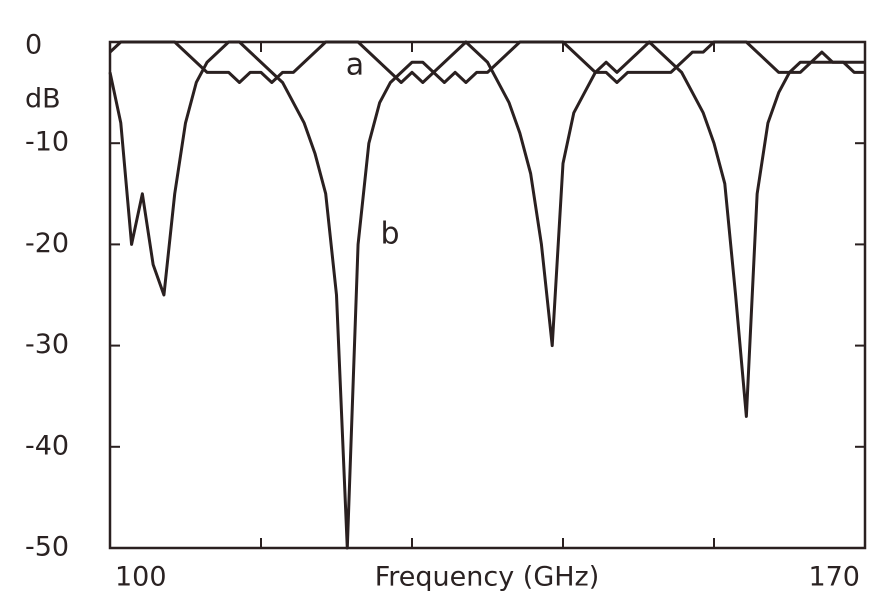  I want to click on curve-label: a, so click(355, 65).